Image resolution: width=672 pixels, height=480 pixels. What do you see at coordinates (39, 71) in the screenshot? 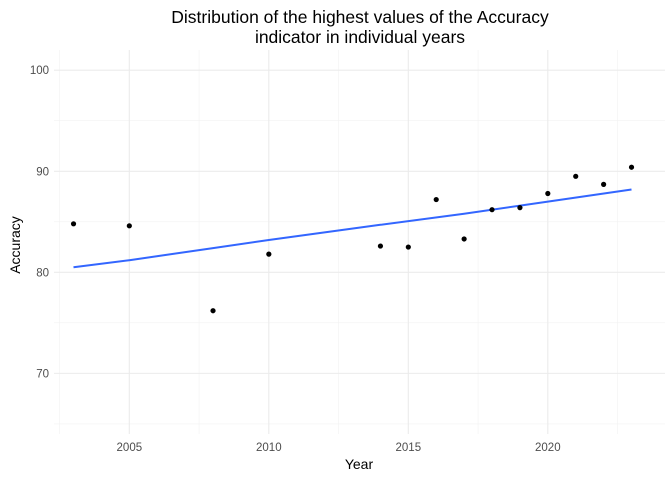
I see `y-tick-label: 100` at bounding box center [39, 71].